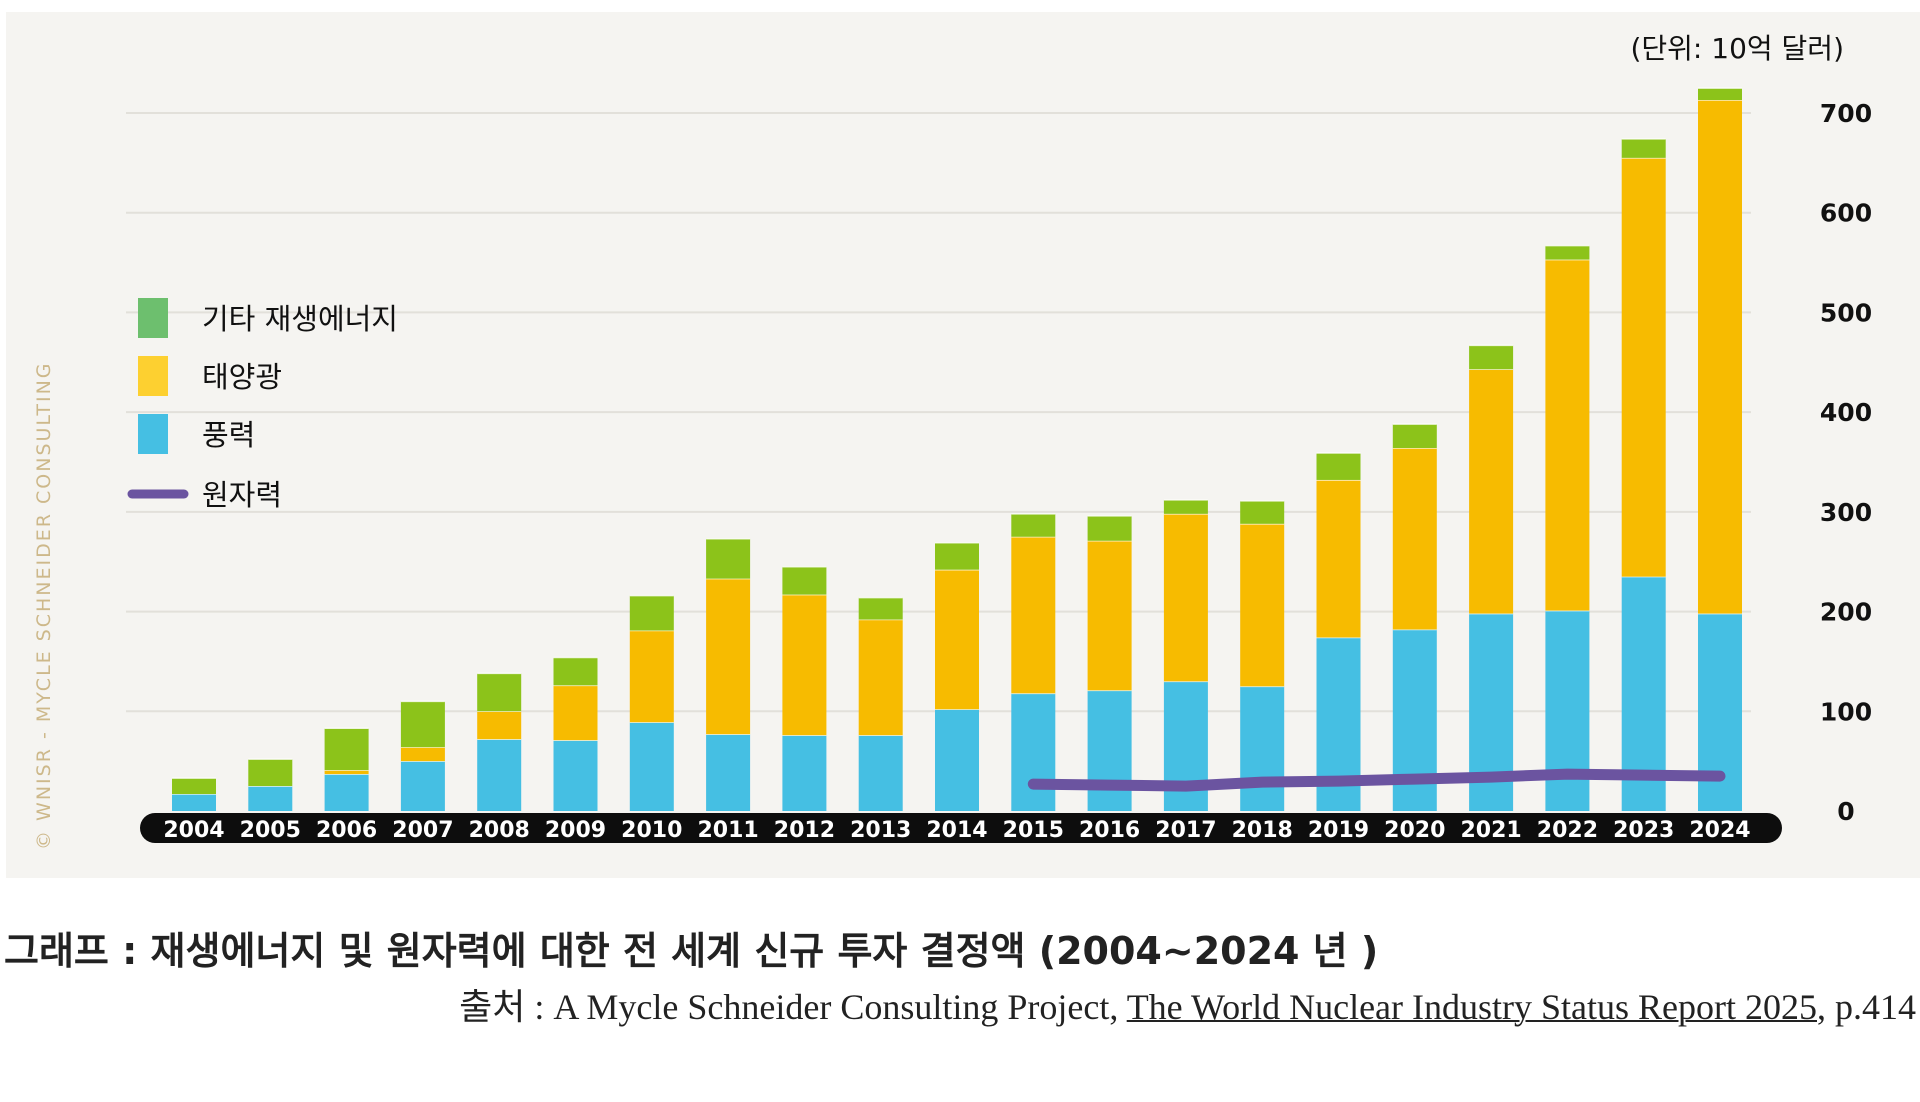 Image resolution: width=1920 pixels, height=1102 pixels. Describe the element at coordinates (1376, 780) in the screenshot. I see `nuclear-line` at that location.